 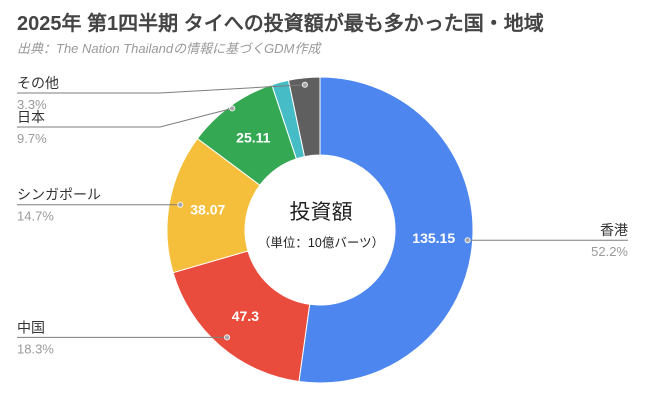 I want to click on slice-percent-label: 18.3%, so click(x=35, y=348).